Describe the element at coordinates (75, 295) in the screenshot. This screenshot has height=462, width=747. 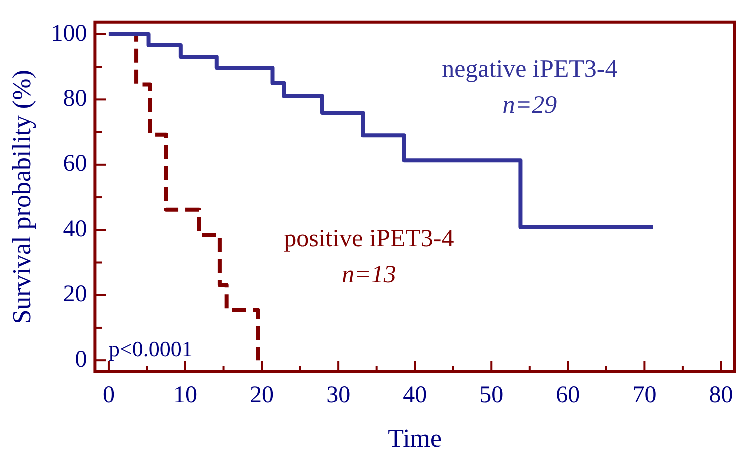
I see `y-tick-label: 20` at that location.